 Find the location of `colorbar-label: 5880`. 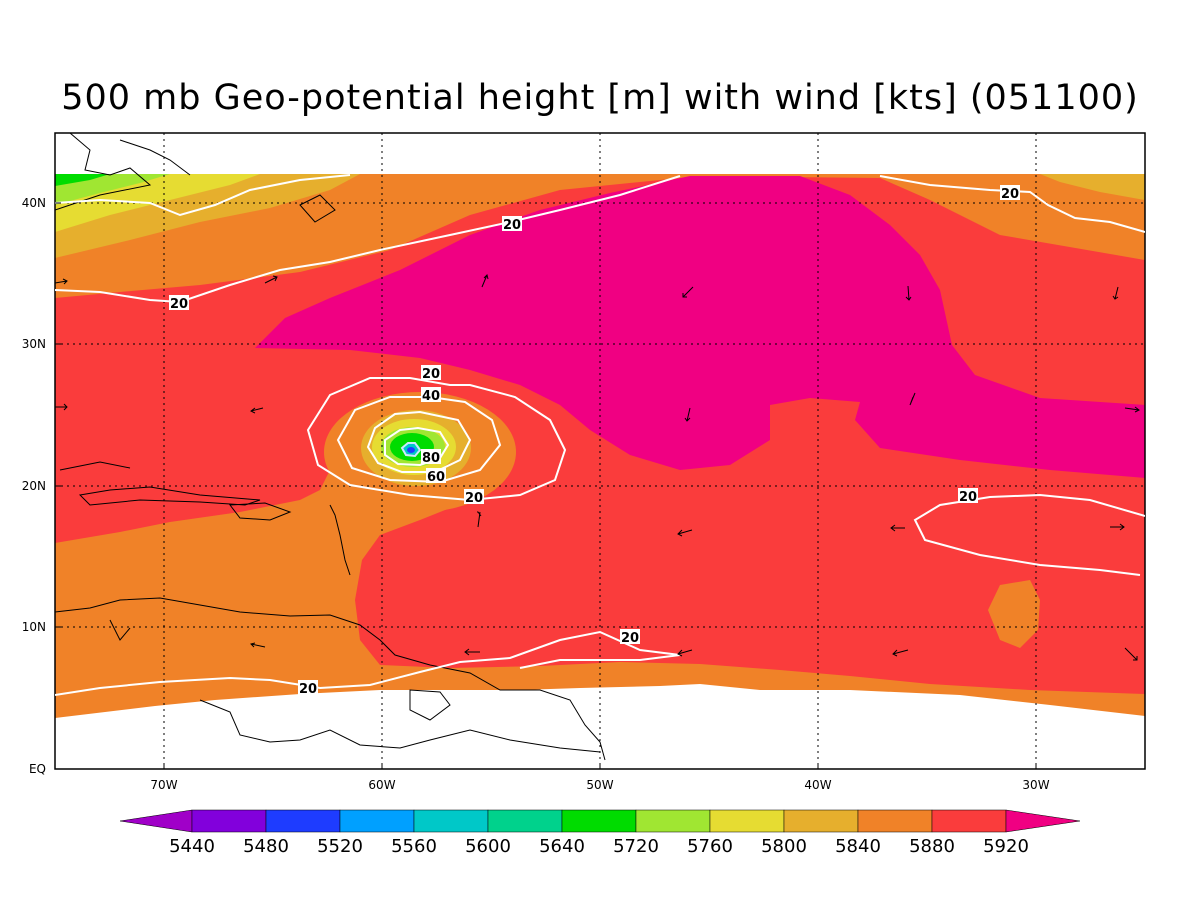

colorbar-label: 5880 is located at coordinates (932, 846).